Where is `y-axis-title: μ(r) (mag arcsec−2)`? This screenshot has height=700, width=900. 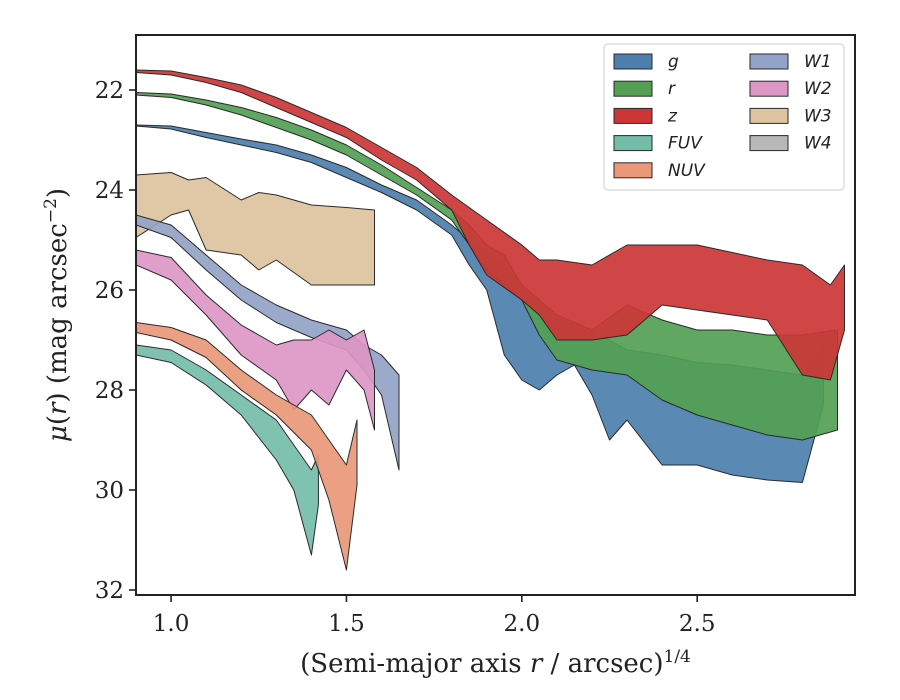
y-axis-title: μ(r) (mag arcsec−2) is located at coordinates (57, 315).